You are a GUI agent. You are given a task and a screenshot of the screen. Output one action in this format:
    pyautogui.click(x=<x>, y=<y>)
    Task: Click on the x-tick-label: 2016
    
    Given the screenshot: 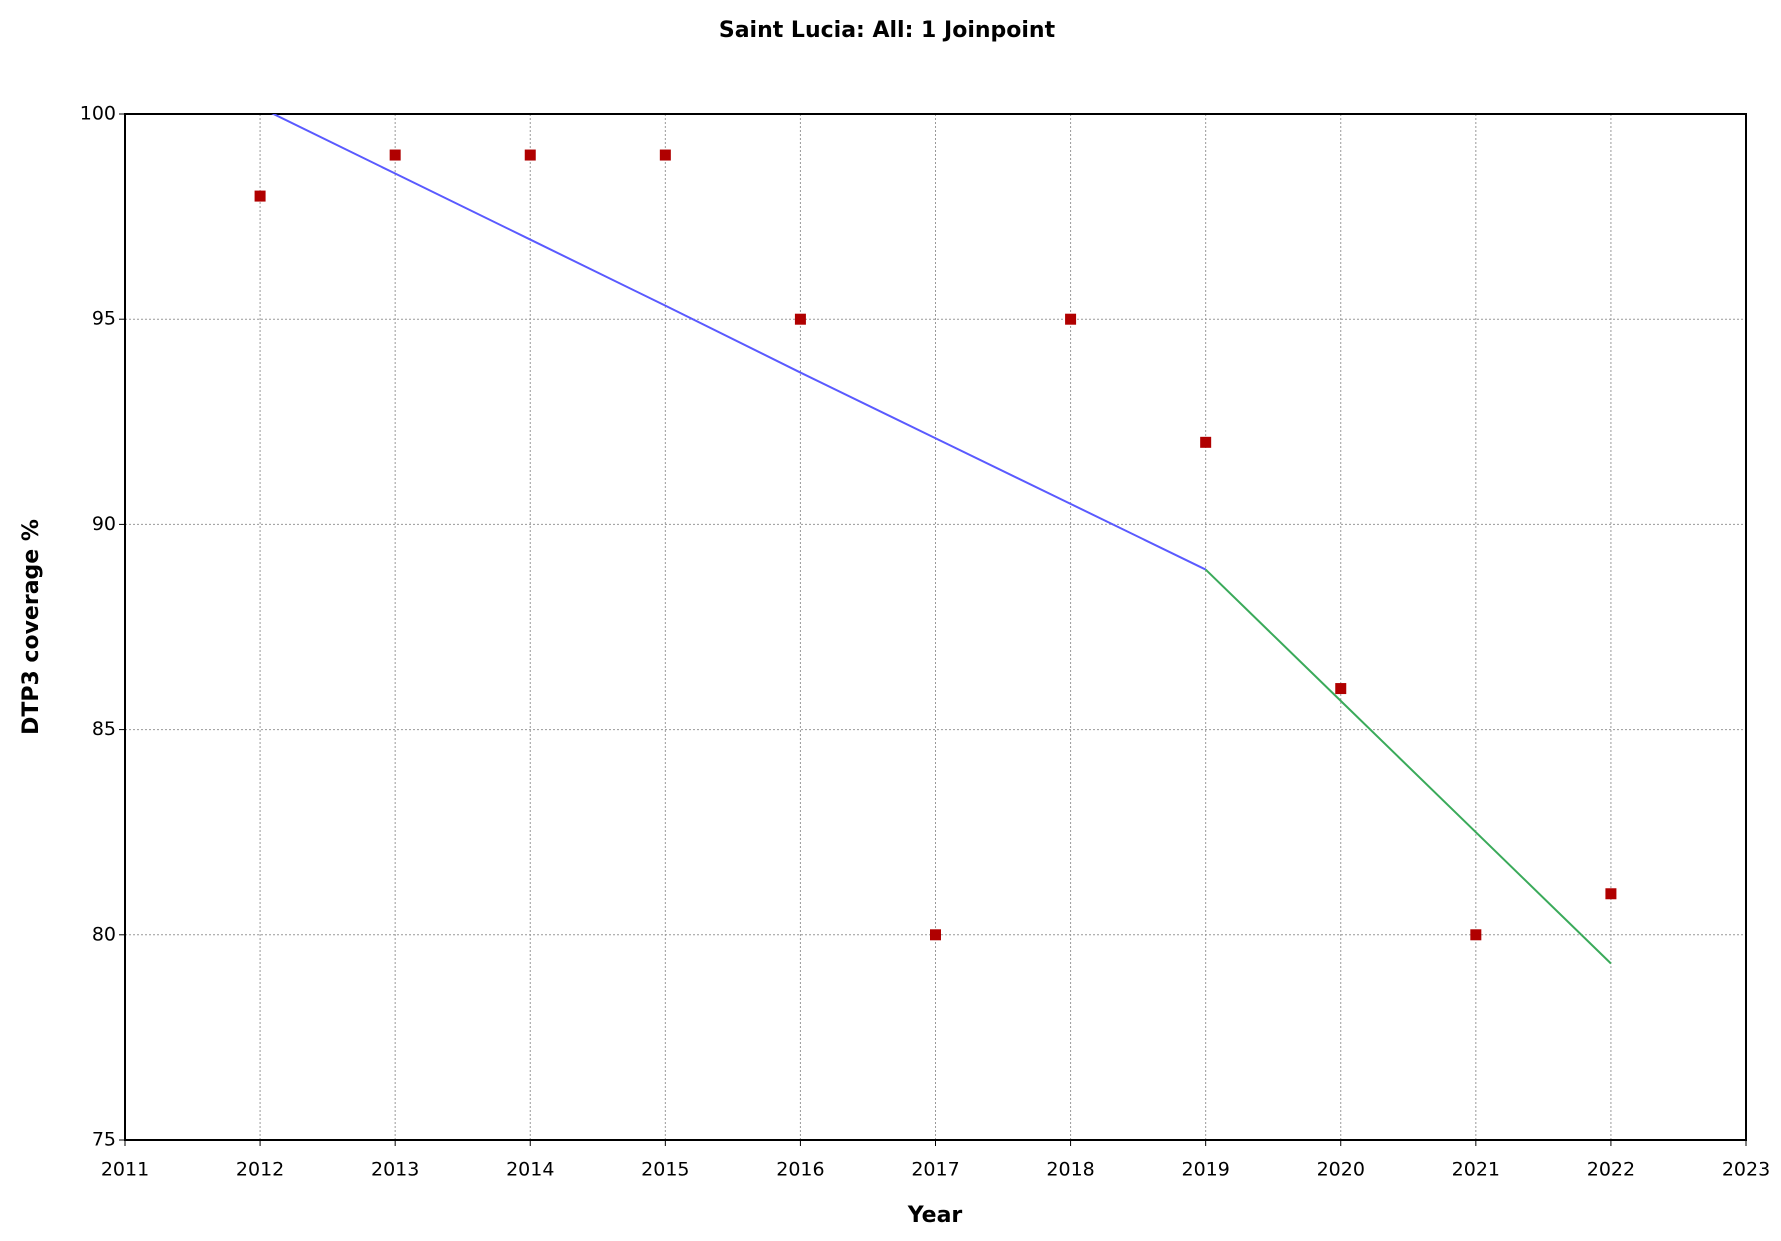 What is the action you would take?
    pyautogui.click(x=800, y=1170)
    